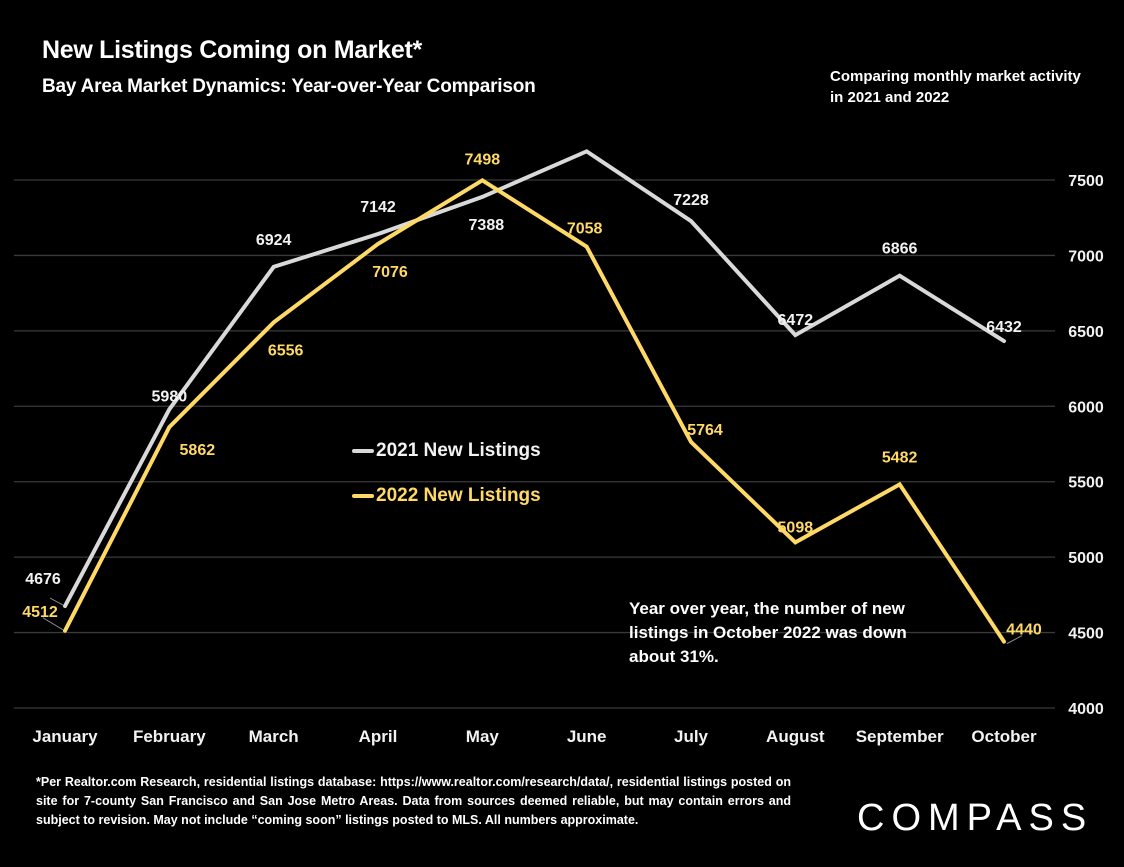 The image size is (1124, 867). I want to click on legend-swatch-2021, so click(363, 451).